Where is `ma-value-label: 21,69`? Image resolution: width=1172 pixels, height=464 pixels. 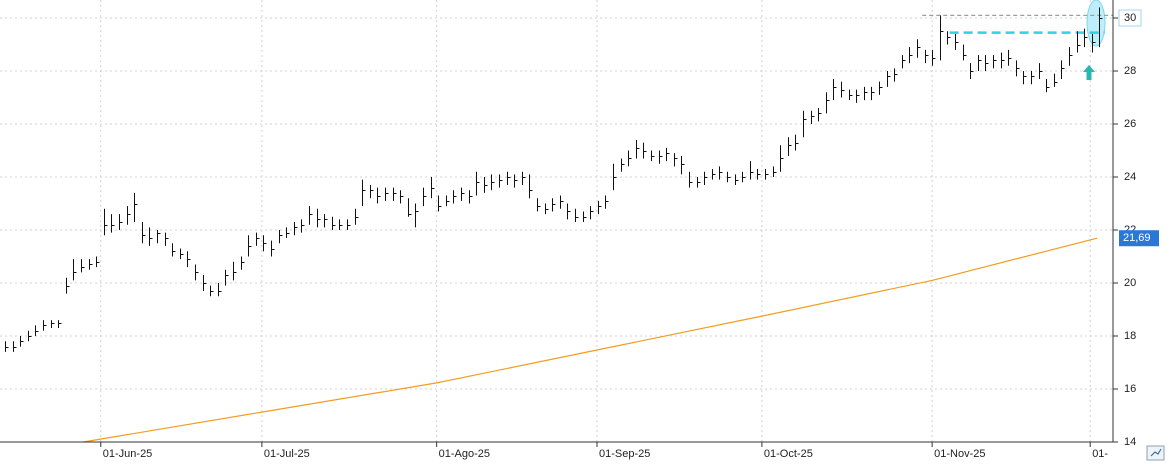 ma-value-label: 21,69 is located at coordinates (1137, 238).